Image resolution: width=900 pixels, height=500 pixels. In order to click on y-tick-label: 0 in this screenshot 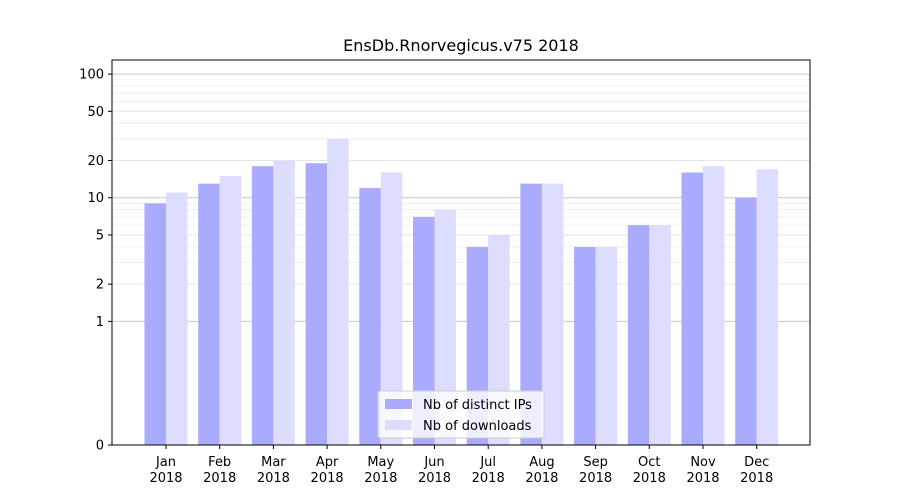, I will do `click(100, 446)`.